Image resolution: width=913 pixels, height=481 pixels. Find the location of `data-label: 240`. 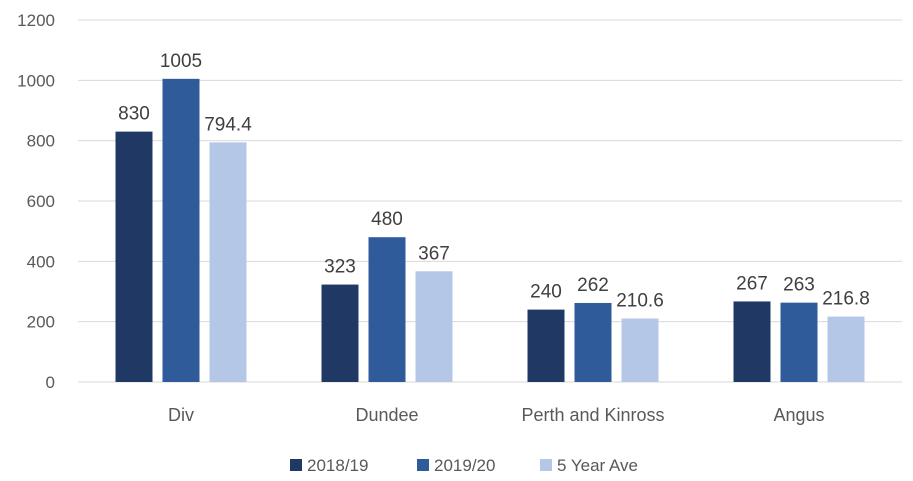

data-label: 240 is located at coordinates (546, 292).